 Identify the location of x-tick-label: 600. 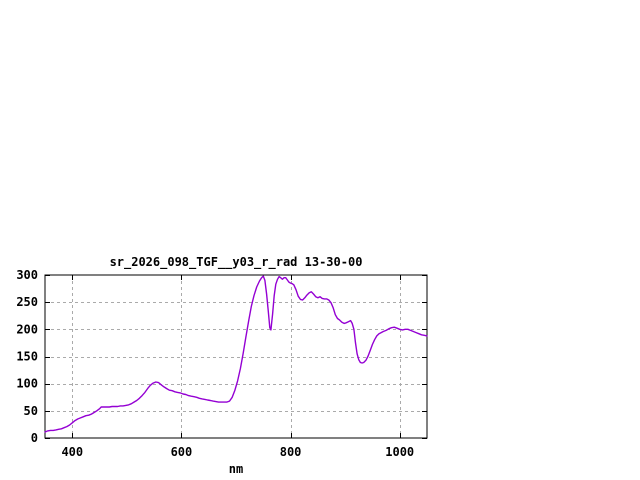
(182, 452).